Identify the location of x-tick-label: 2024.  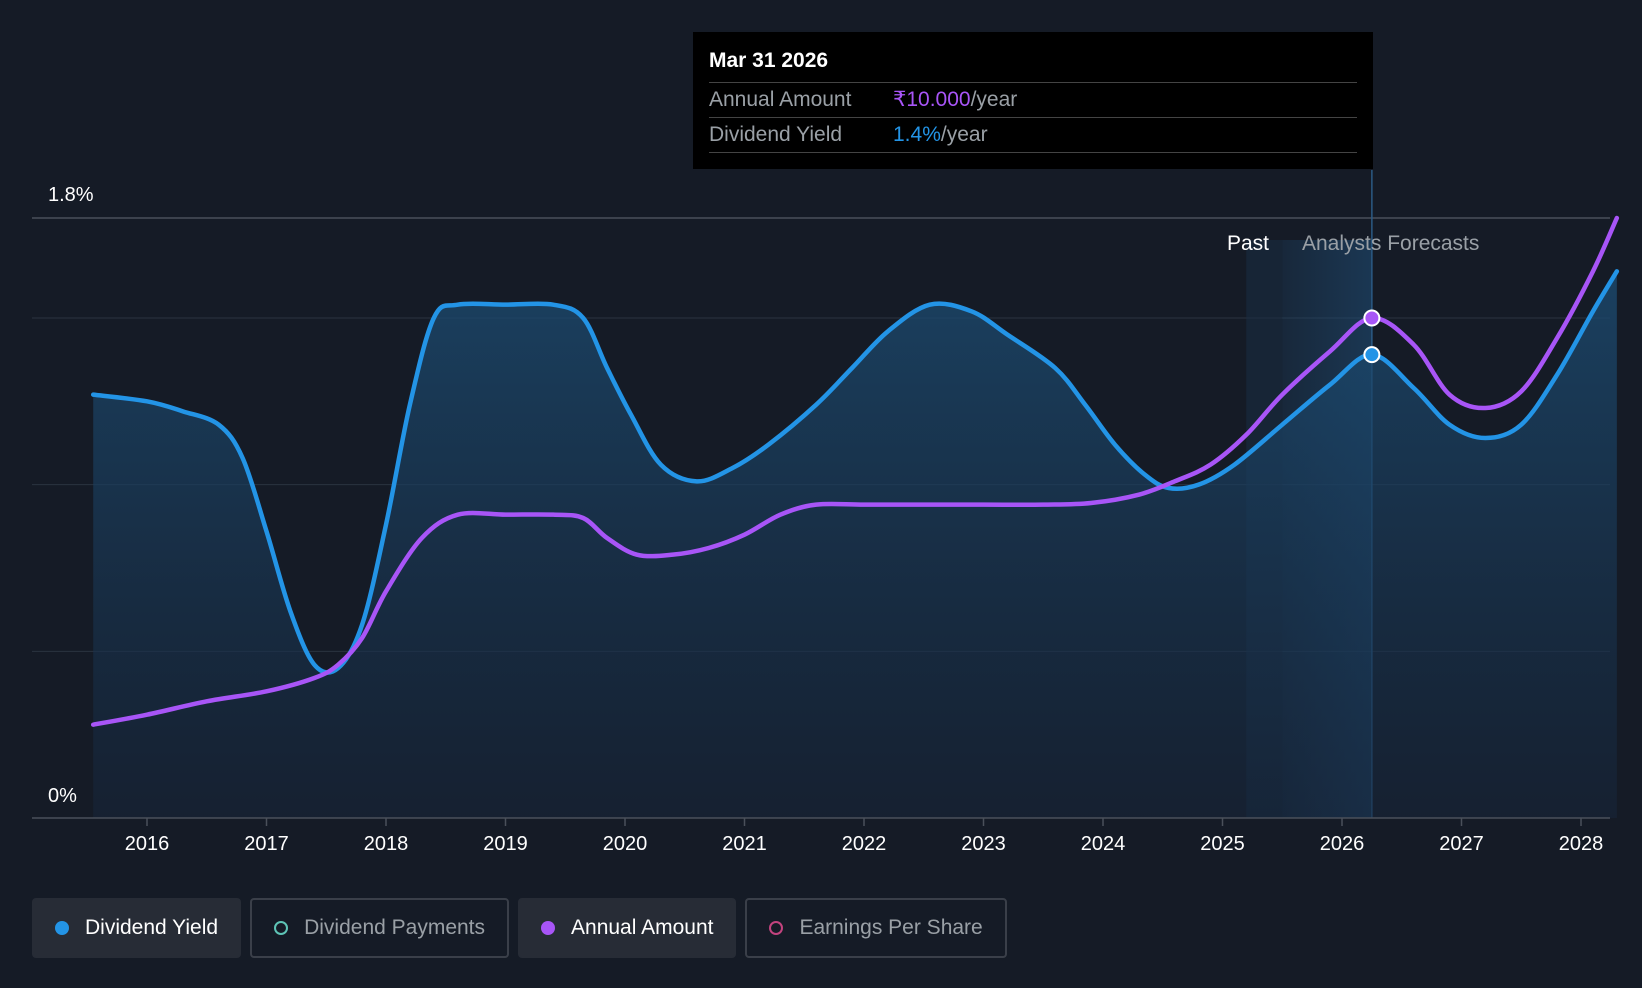
(1103, 844).